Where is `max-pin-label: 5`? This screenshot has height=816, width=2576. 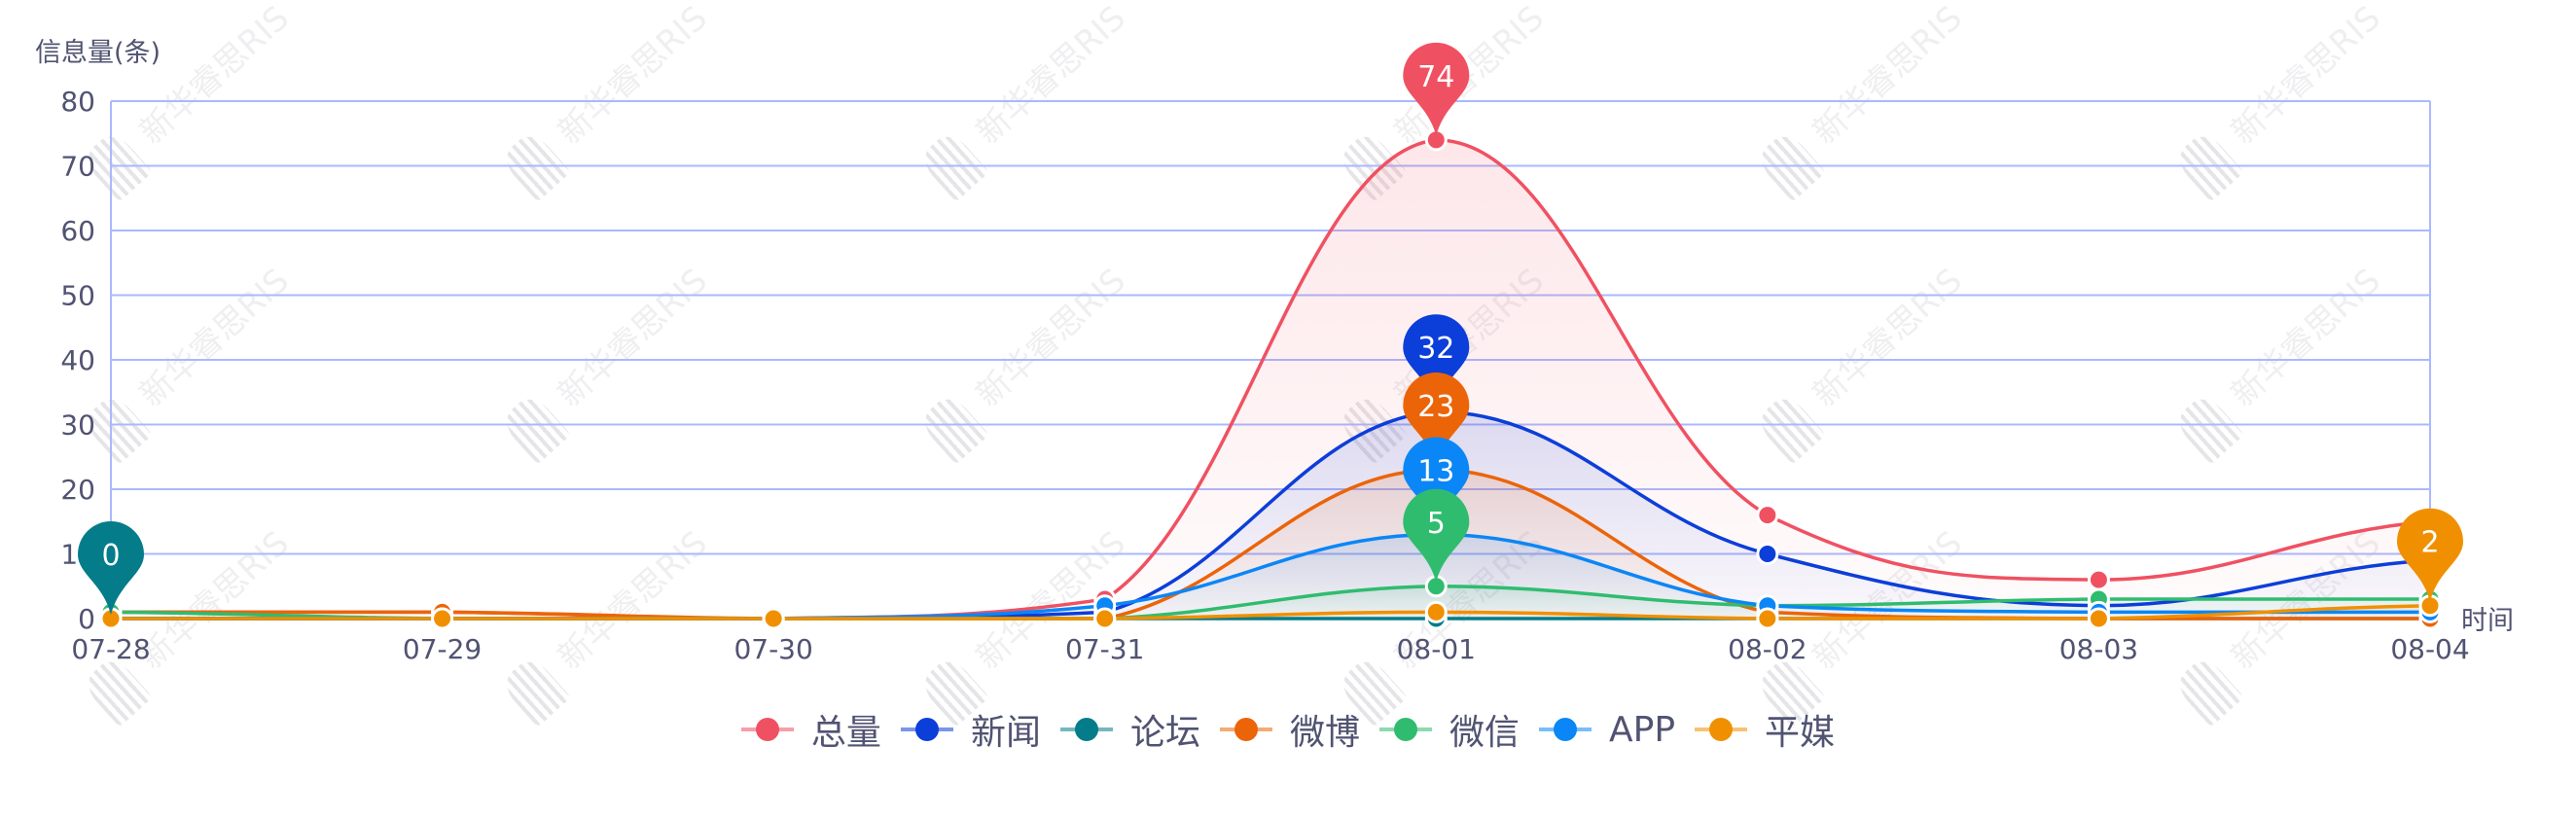 max-pin-label: 5 is located at coordinates (1436, 524).